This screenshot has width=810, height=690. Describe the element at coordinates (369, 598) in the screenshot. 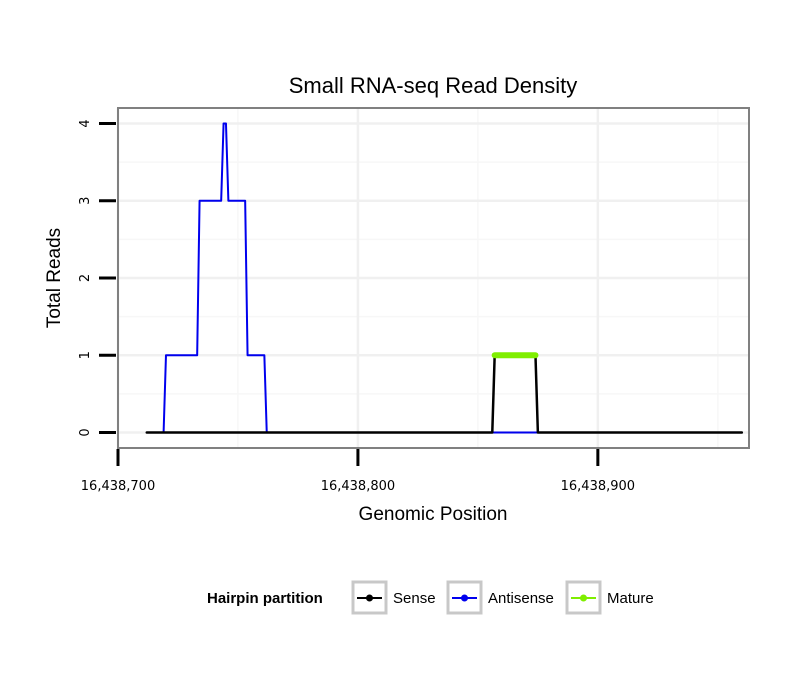

I see `legend-point-sense` at that location.